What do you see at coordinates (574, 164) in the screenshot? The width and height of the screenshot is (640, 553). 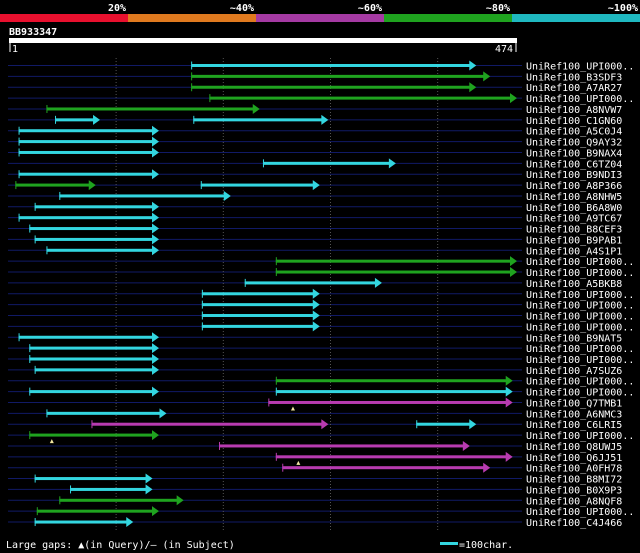 I see `hit-label: UniRef100_C6TZ04` at bounding box center [574, 164].